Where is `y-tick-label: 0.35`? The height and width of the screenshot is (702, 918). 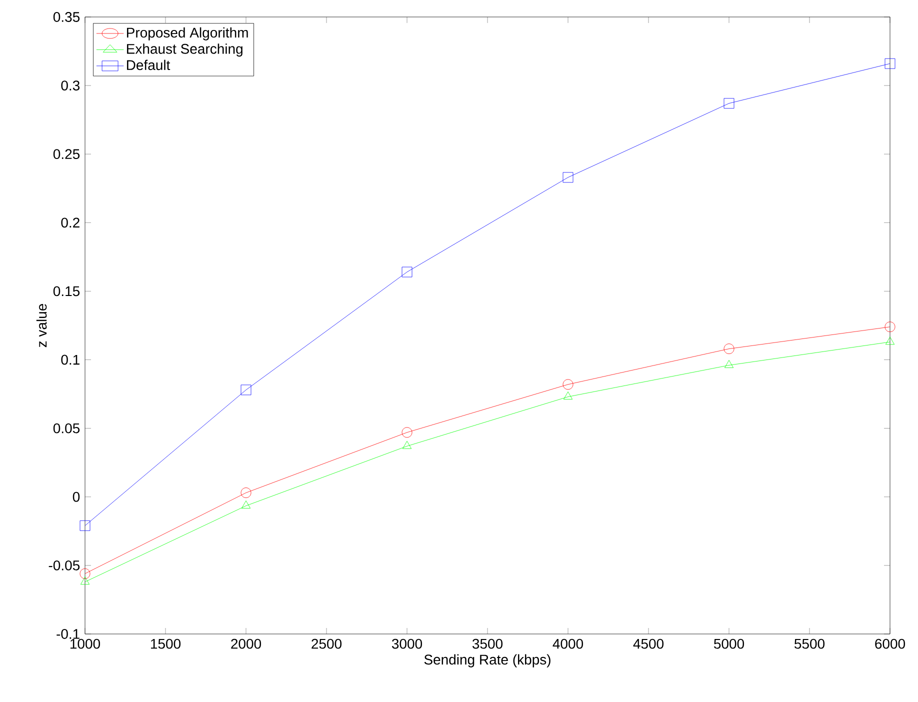
y-tick-label: 0.35 is located at coordinates (66, 17).